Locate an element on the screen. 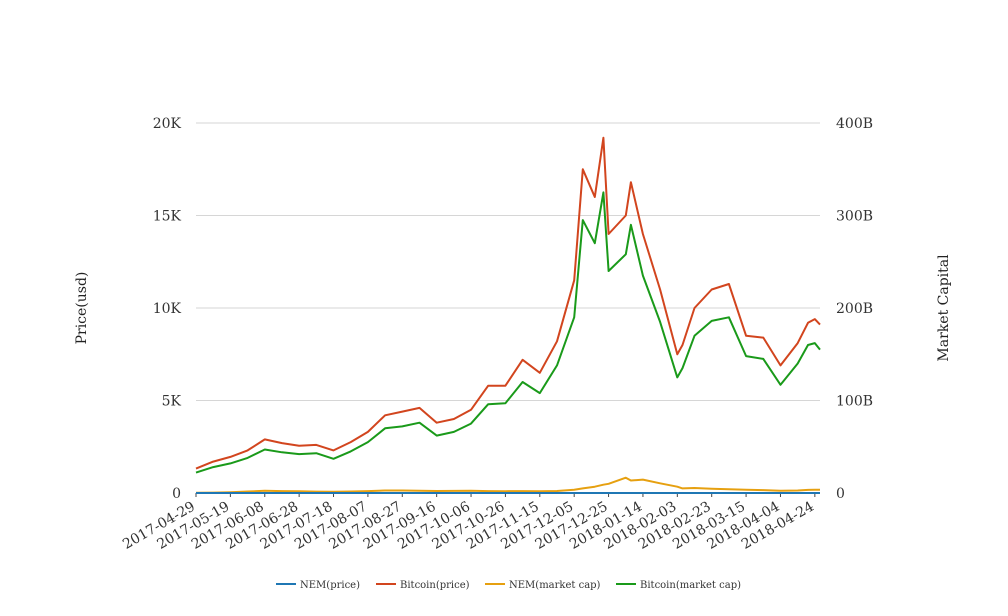  right-axis-title: Market Capital is located at coordinates (944, 308).